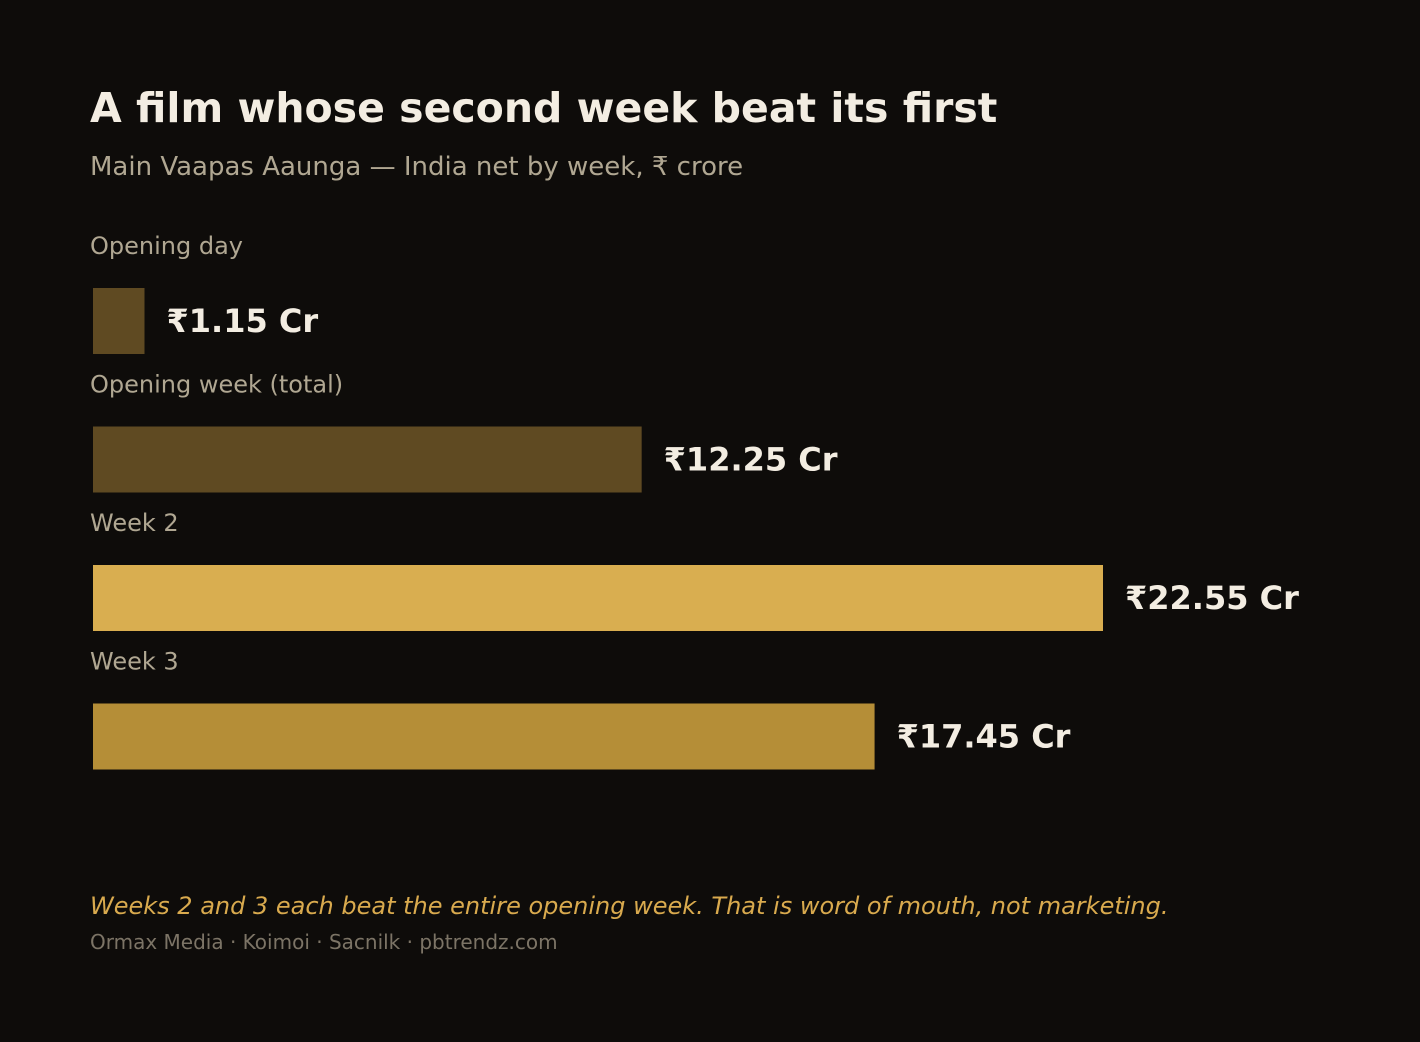 This screenshot has width=1420, height=1042. What do you see at coordinates (216, 385) in the screenshot?
I see `category-label-opening-week-total: Opening week (total)` at bounding box center [216, 385].